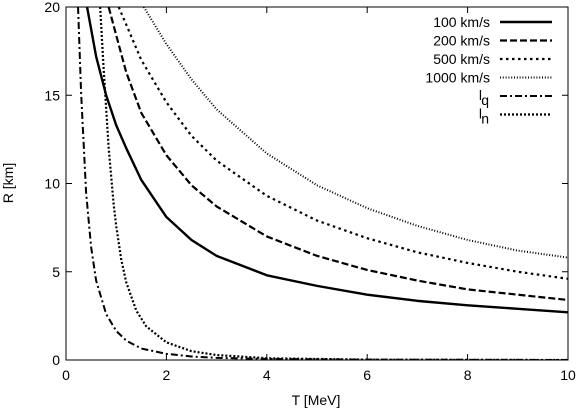 The width and height of the screenshot is (579, 411). I want to click on legend-label-subscript: q, so click(485, 100).